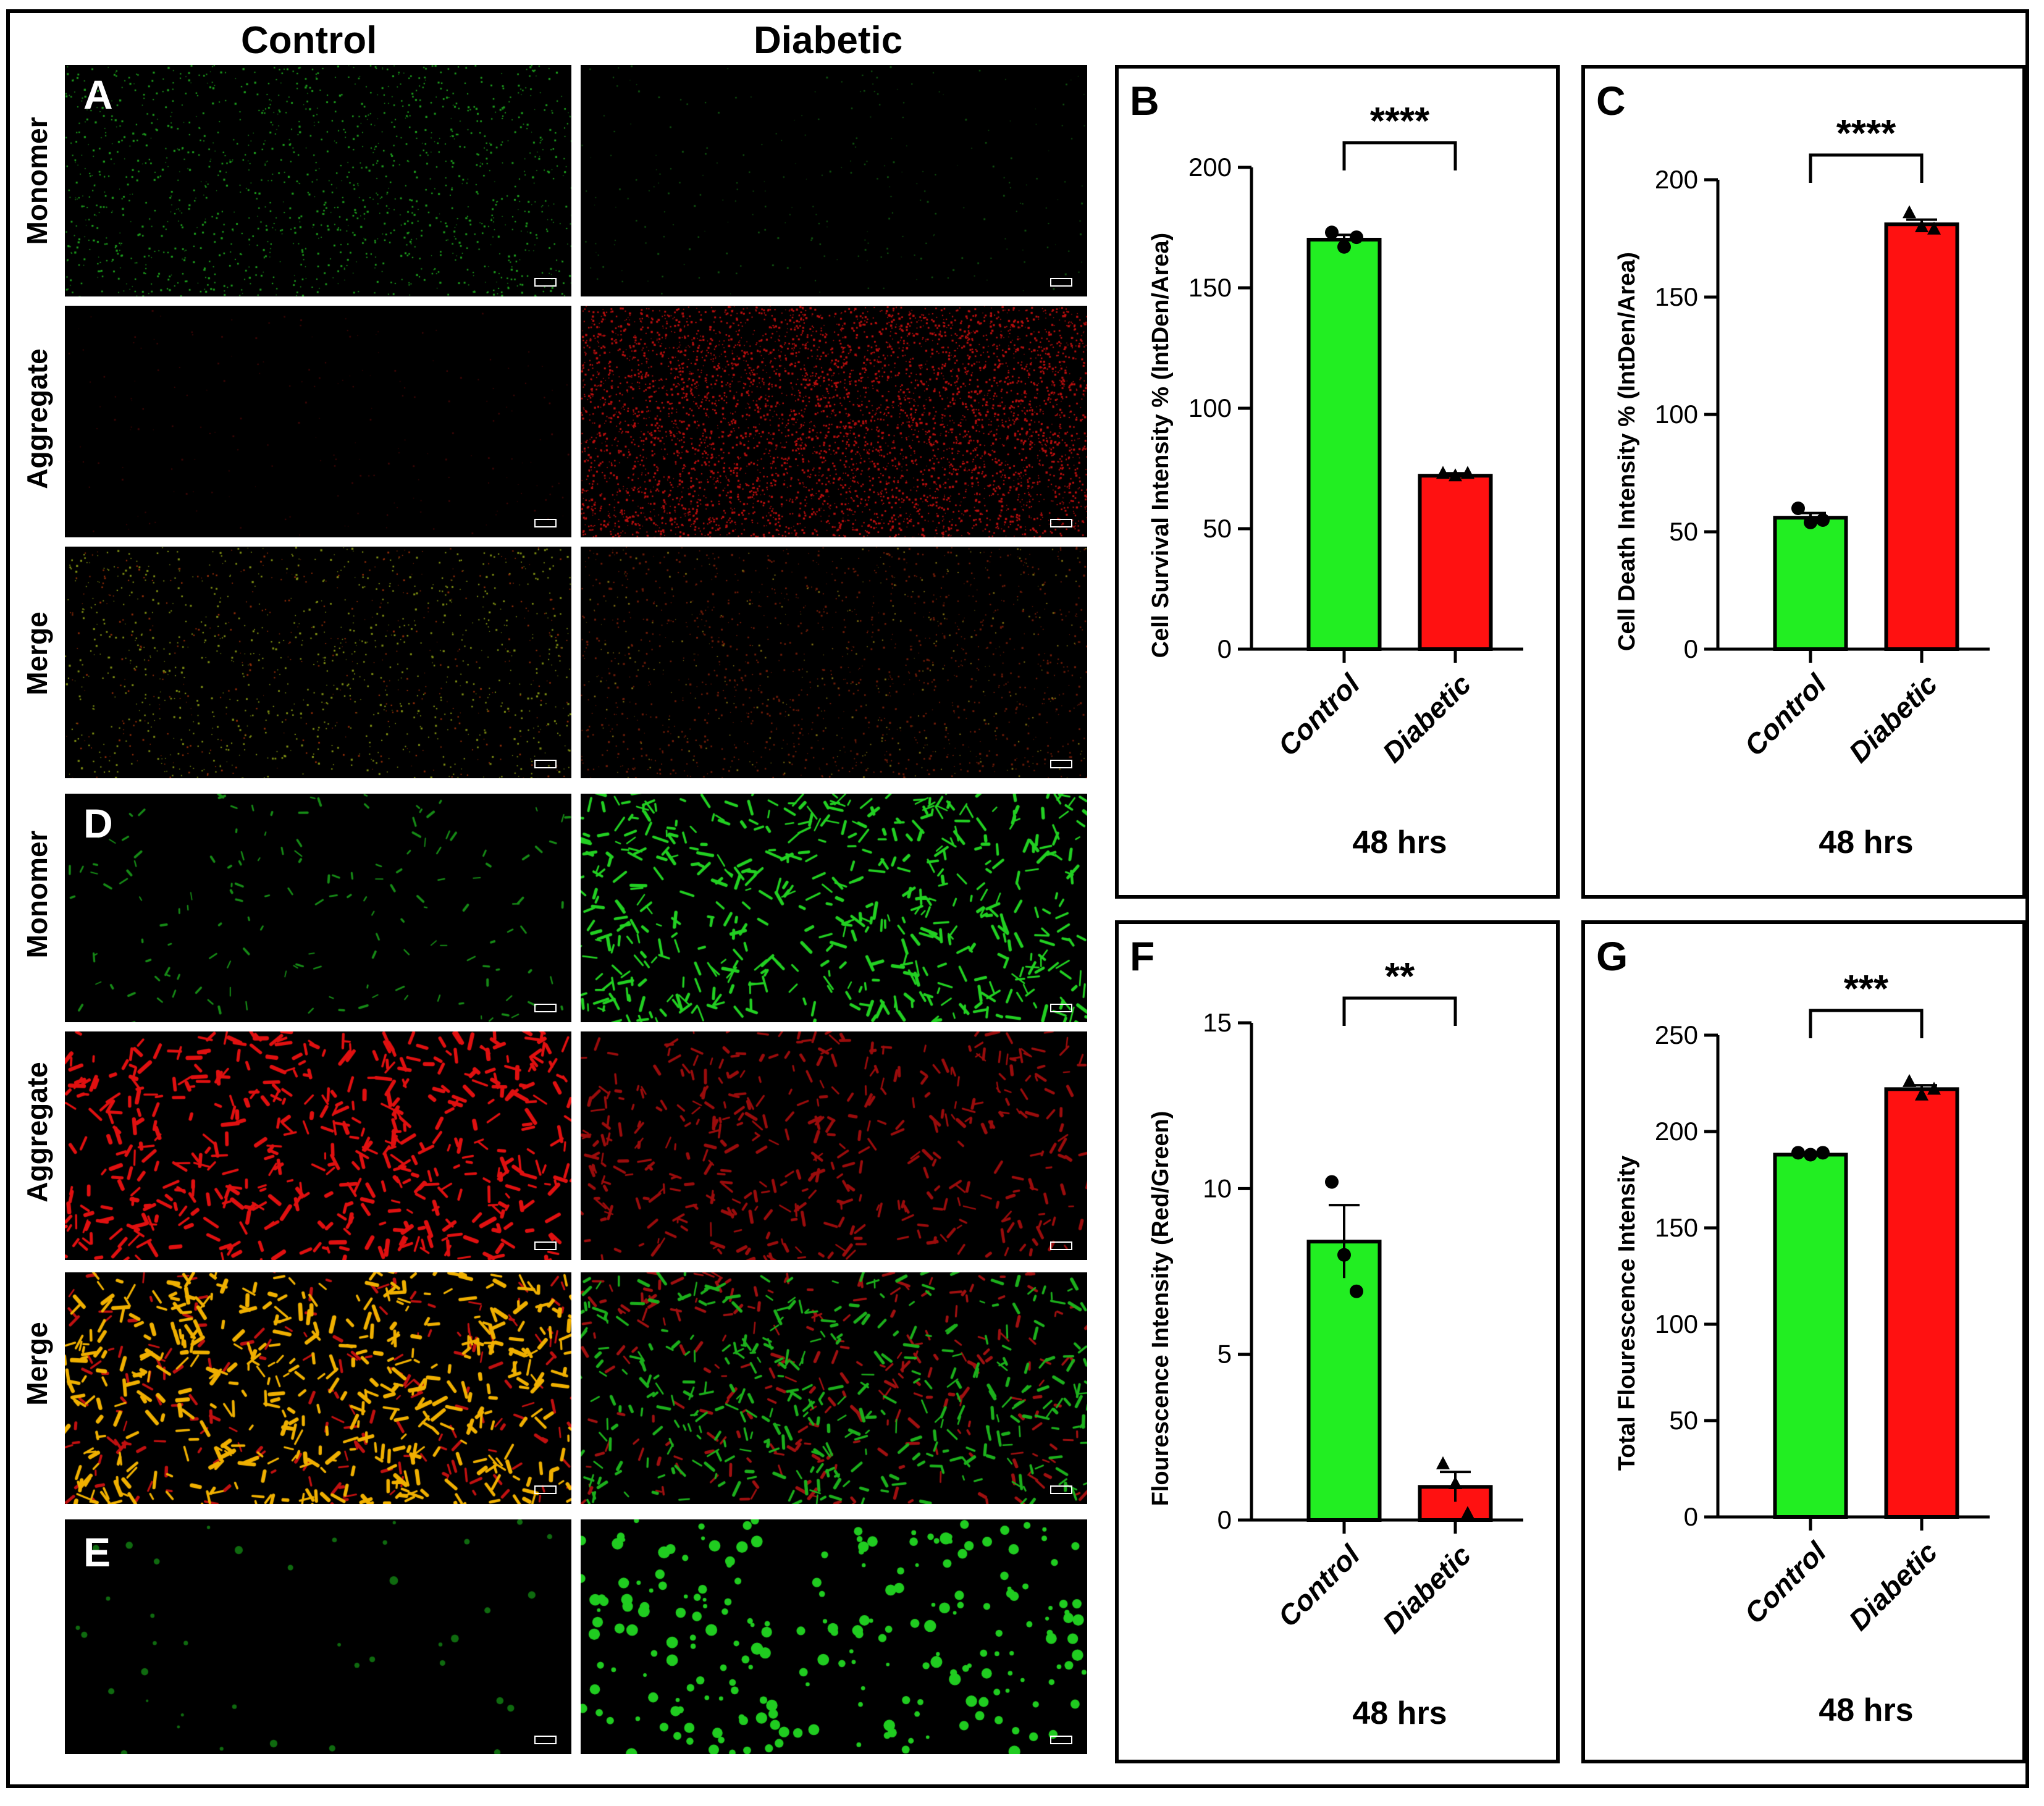  I want to click on micrograph-e-diabetic-image, so click(834, 1636).